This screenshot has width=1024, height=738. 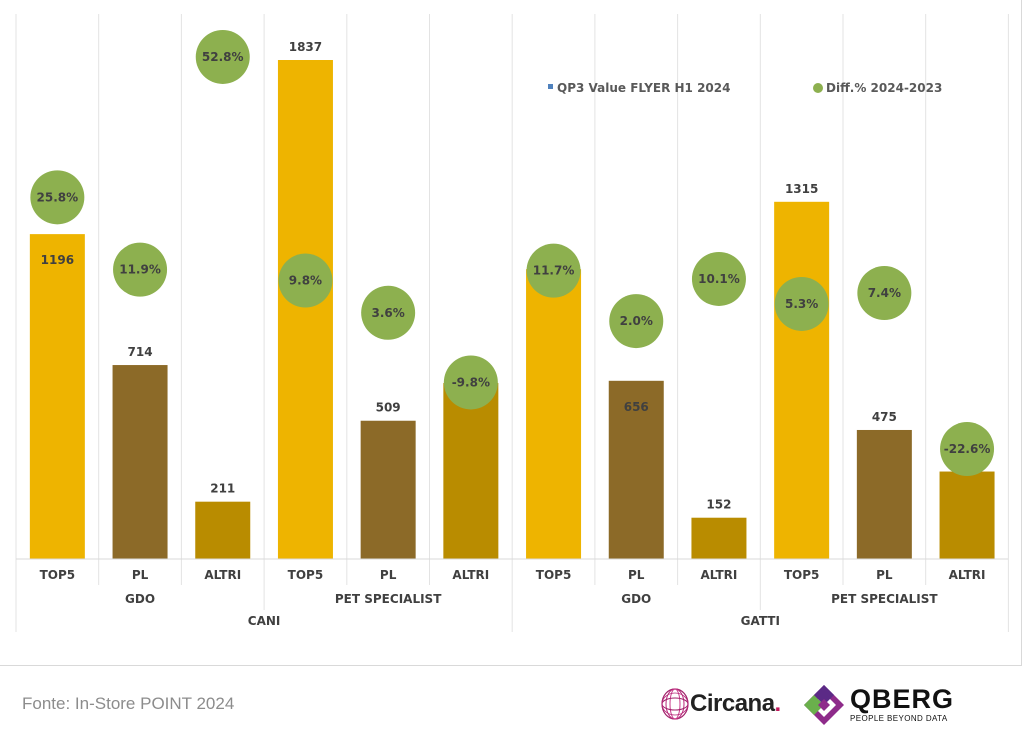 I want to click on legend: QP3 Value FLYER H1 2024 Diff.% 2024-2023, so click(x=745, y=88).